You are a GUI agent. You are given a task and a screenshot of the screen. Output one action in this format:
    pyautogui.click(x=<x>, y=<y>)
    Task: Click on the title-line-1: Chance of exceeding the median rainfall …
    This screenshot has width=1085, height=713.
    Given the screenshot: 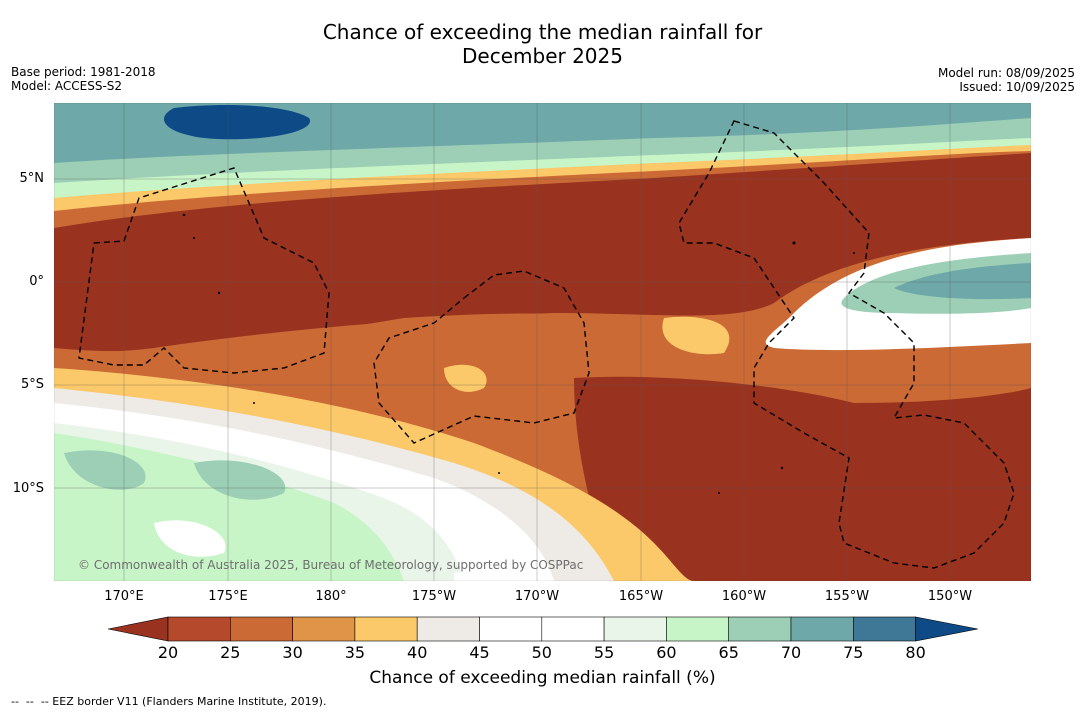 What is the action you would take?
    pyautogui.click(x=542, y=32)
    